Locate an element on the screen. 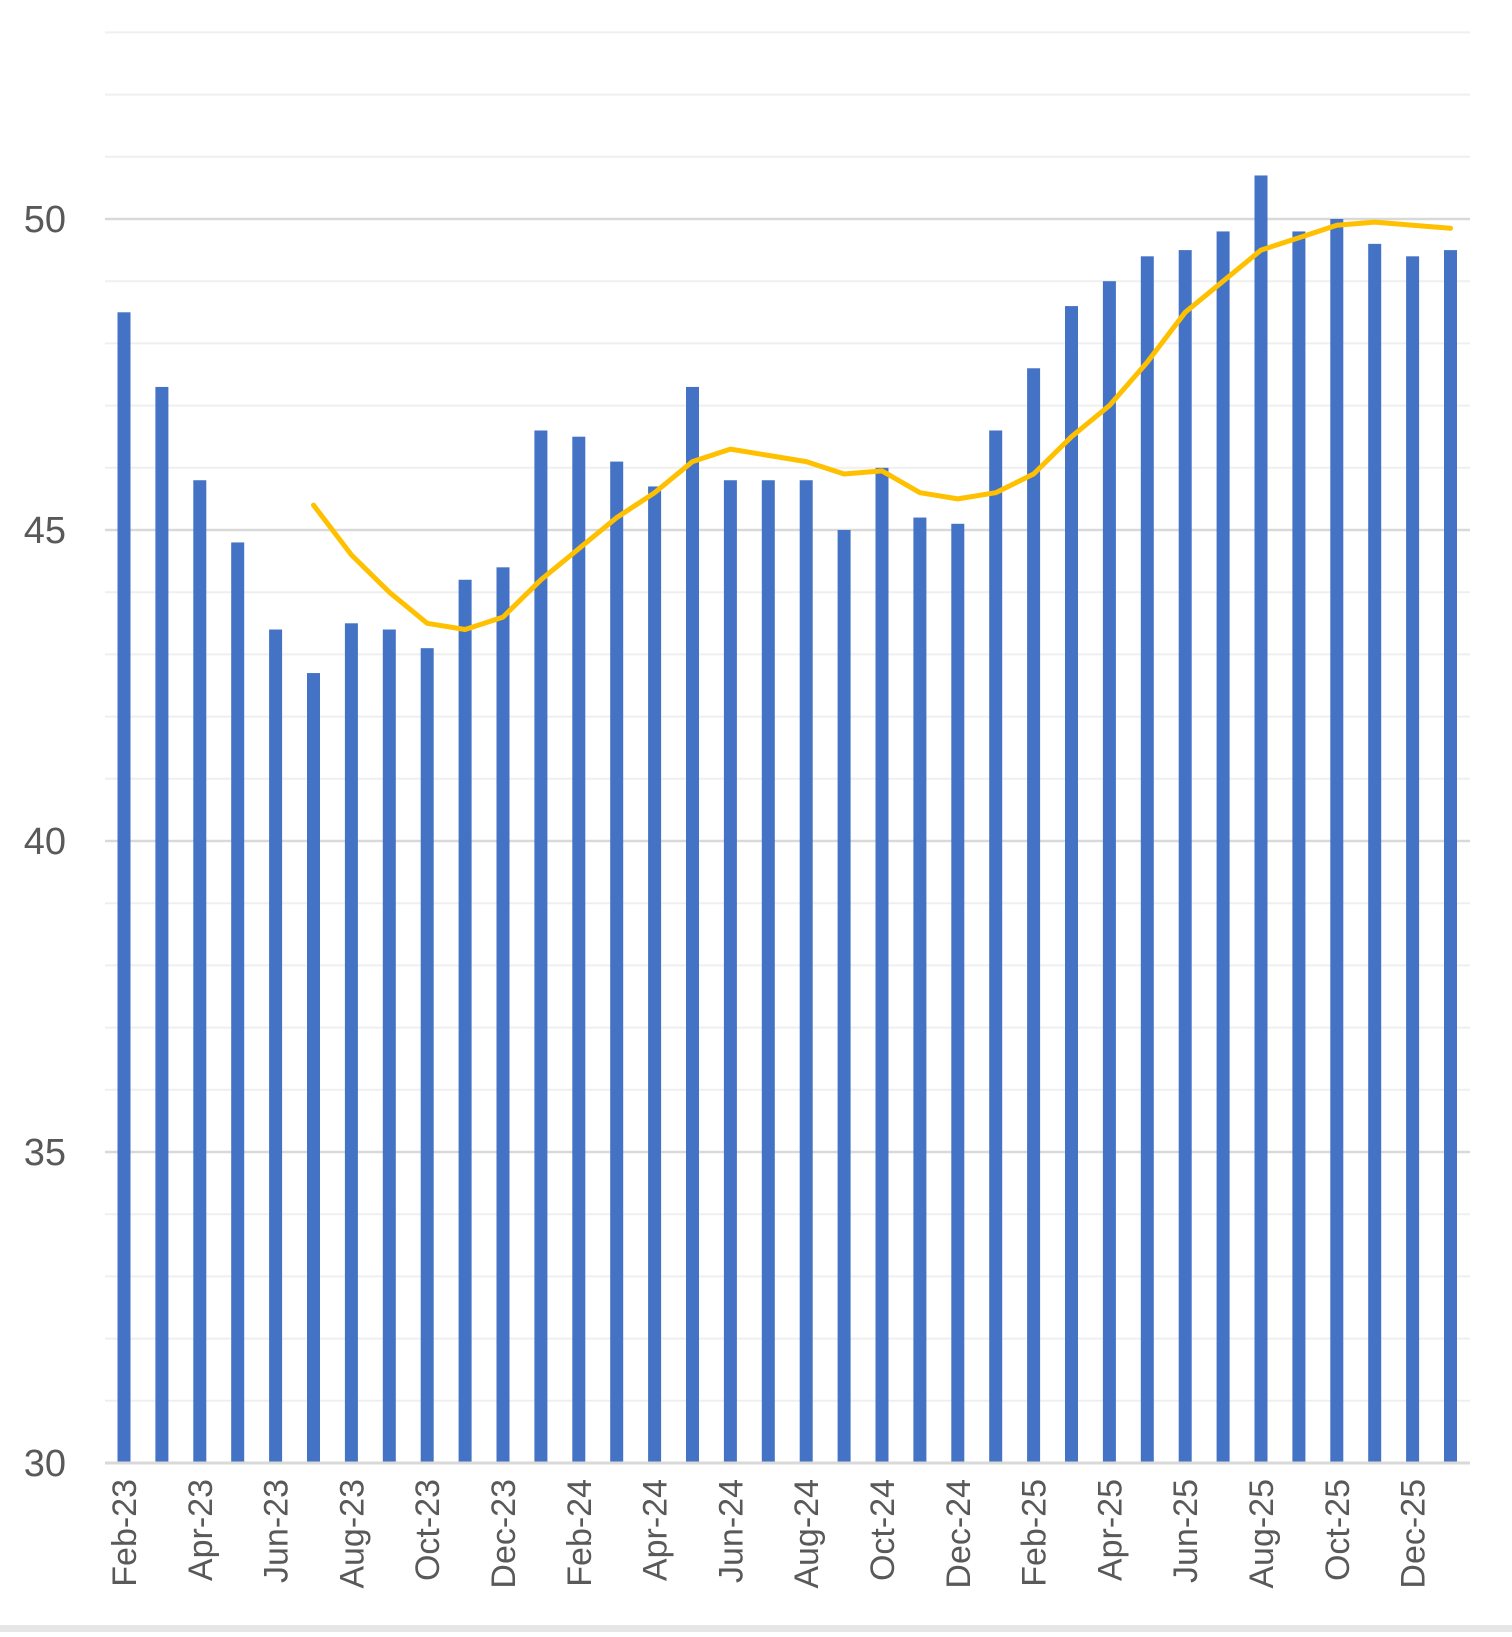  y-tick-label-35: 35 is located at coordinates (45, 1153).